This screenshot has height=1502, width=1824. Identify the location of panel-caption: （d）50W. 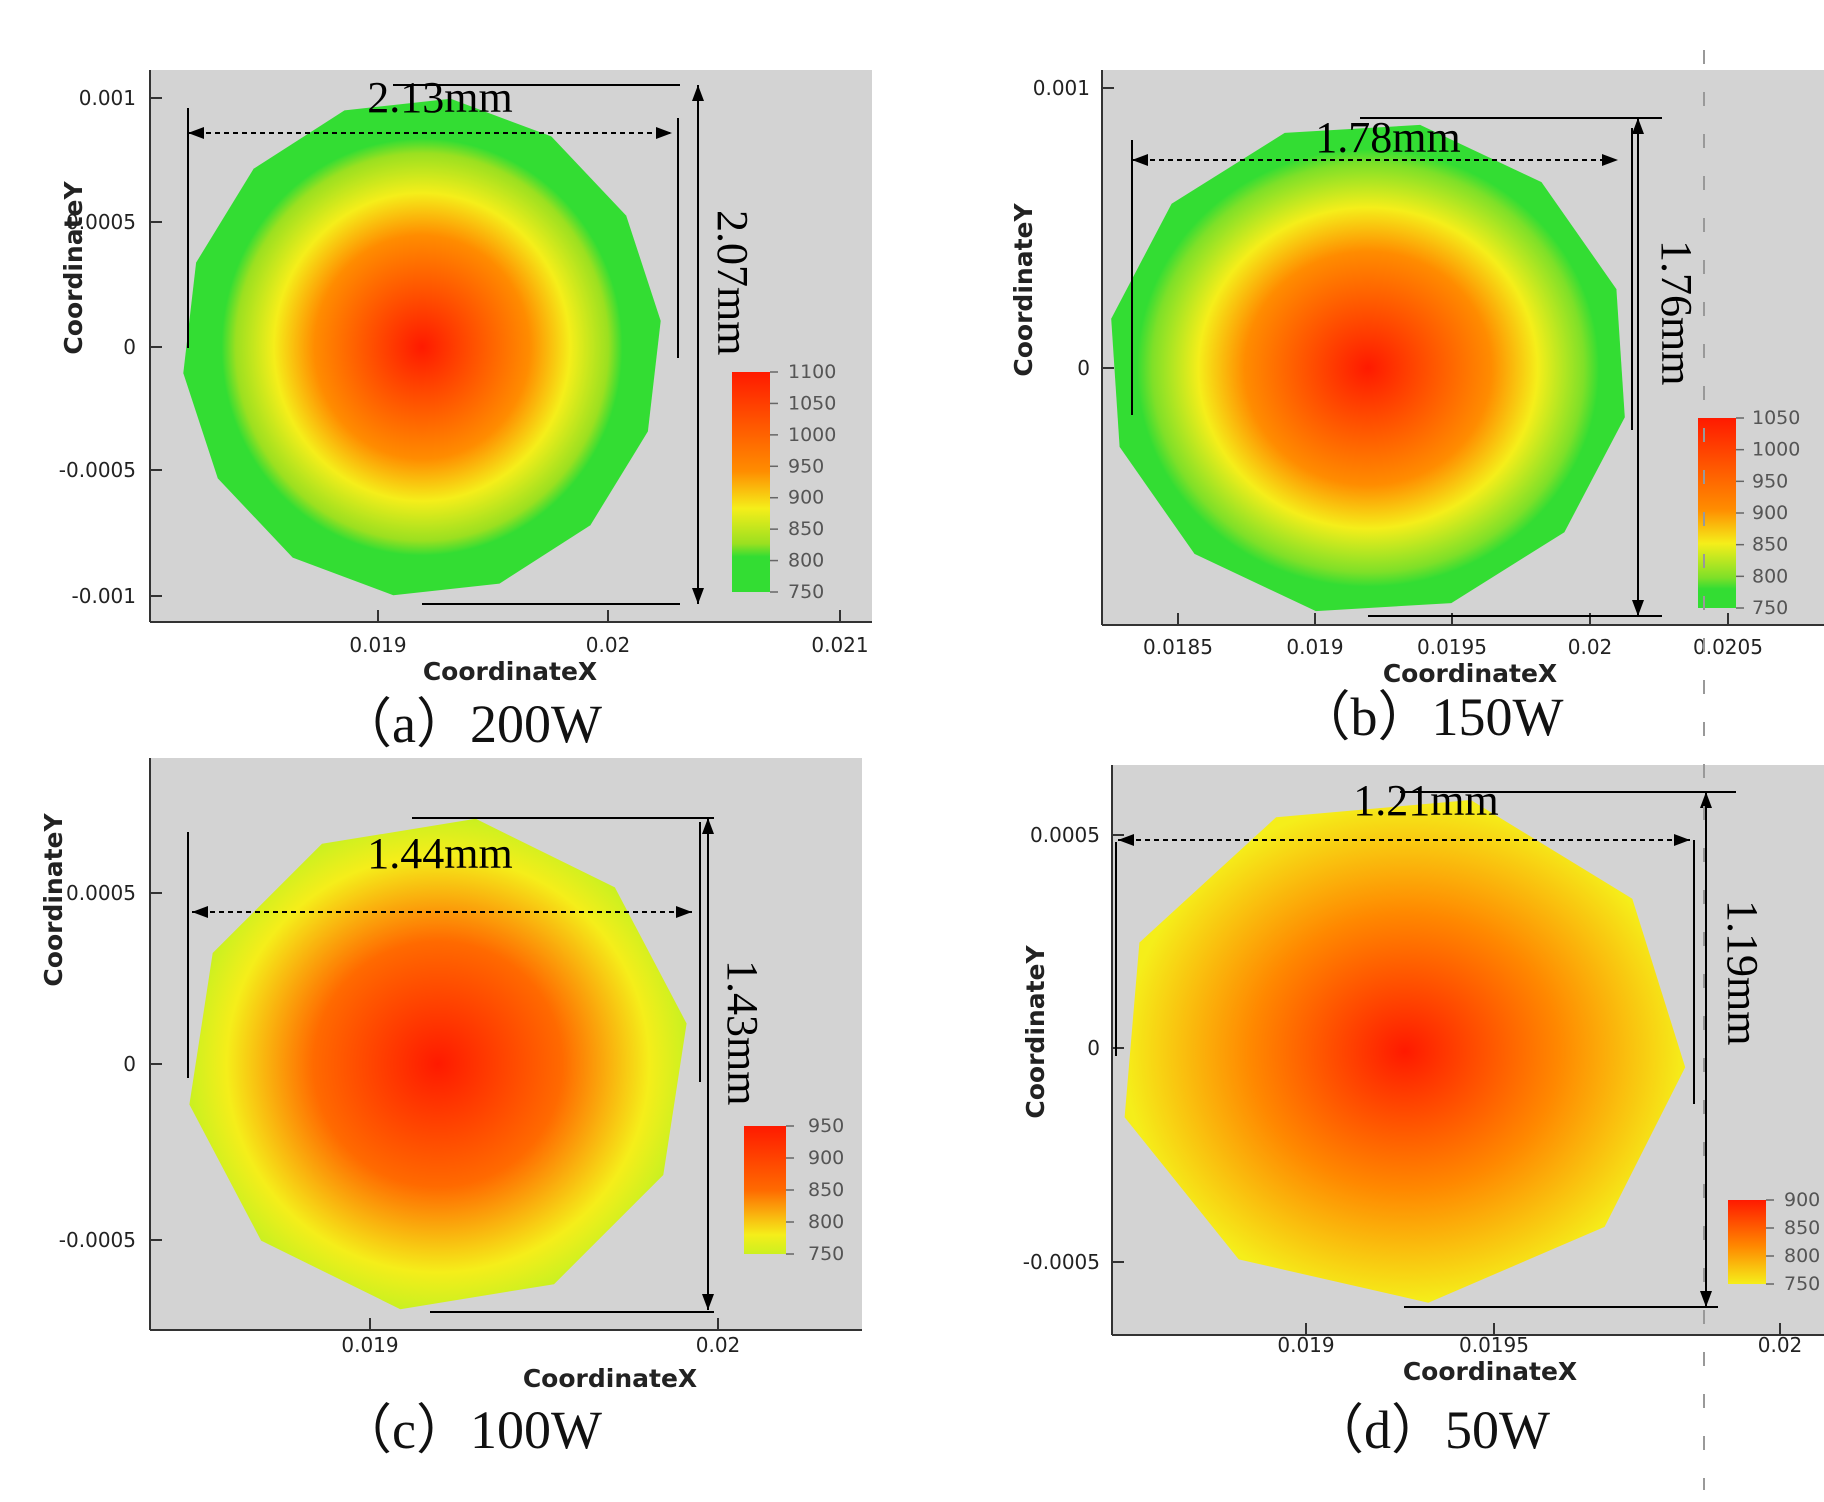
(1430, 1430).